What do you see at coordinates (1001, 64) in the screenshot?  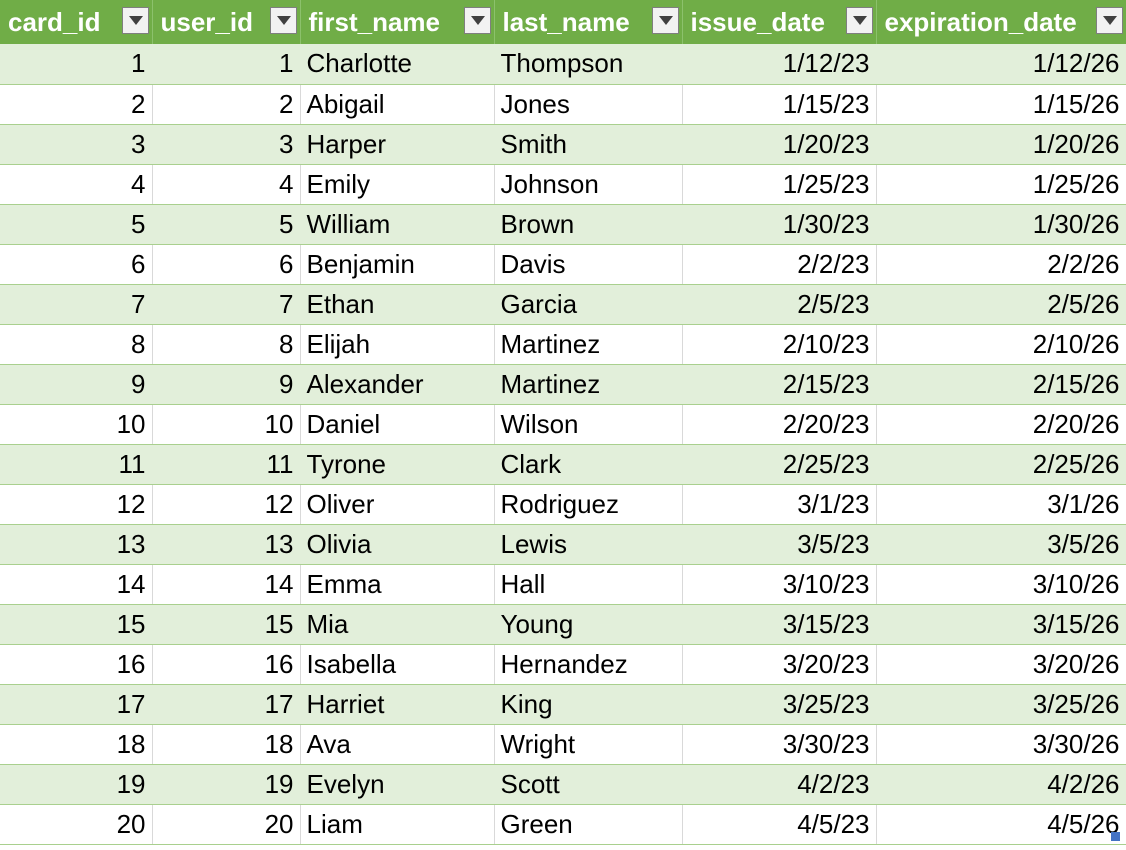 I see `cell-expiration-date: 1/12/26` at bounding box center [1001, 64].